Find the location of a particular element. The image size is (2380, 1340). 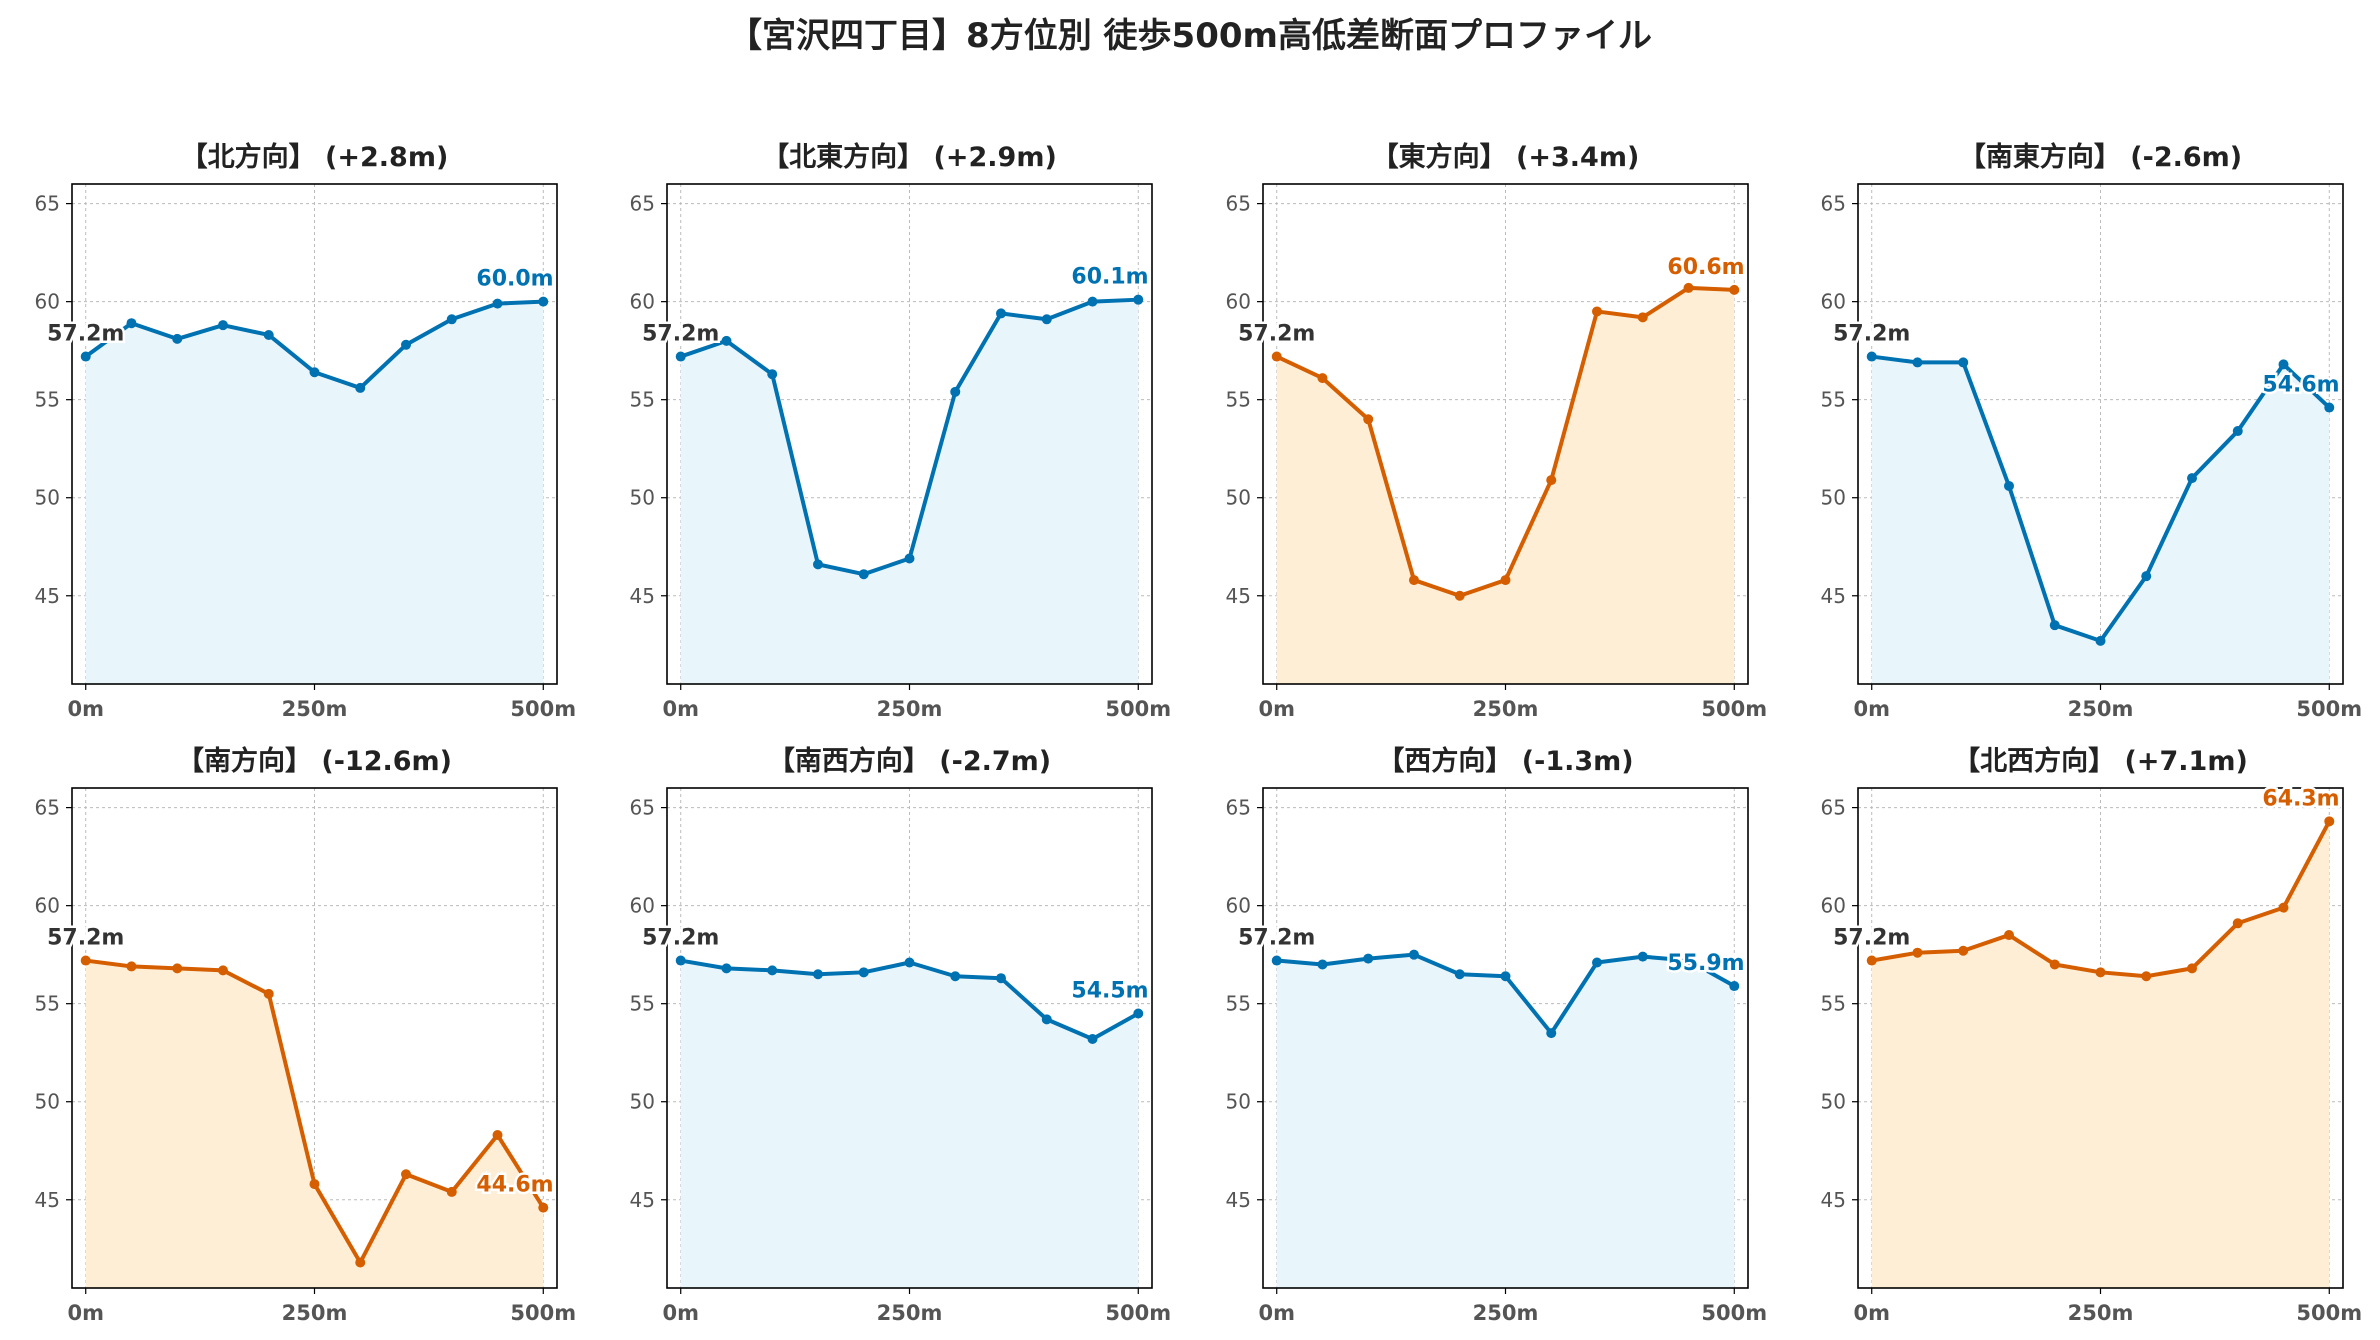

end-value-label: 44.6m is located at coordinates (514, 1185).